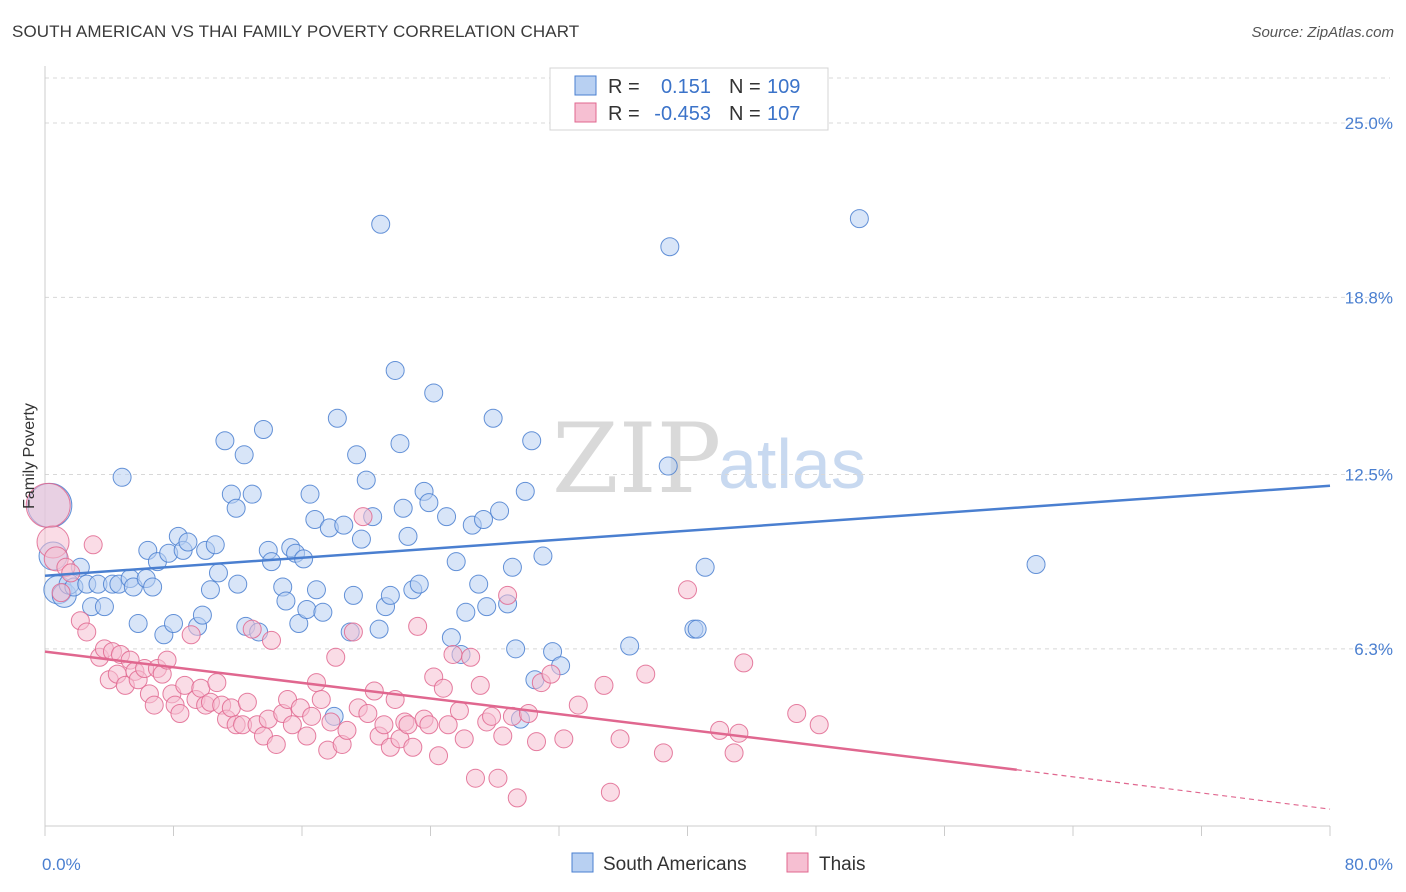 Image resolution: width=1406 pixels, height=892 pixels. Describe the element at coordinates (1373, 649) in the screenshot. I see `y-tick-label: 6.3%` at that location.